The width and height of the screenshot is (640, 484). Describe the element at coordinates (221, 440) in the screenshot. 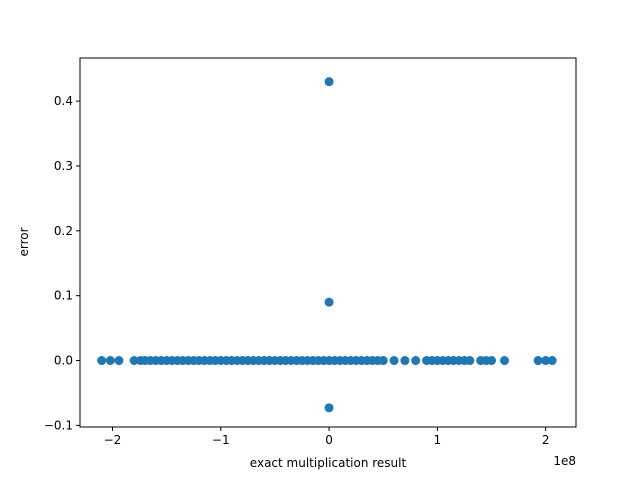

I see `x-tick-label: −1` at that location.